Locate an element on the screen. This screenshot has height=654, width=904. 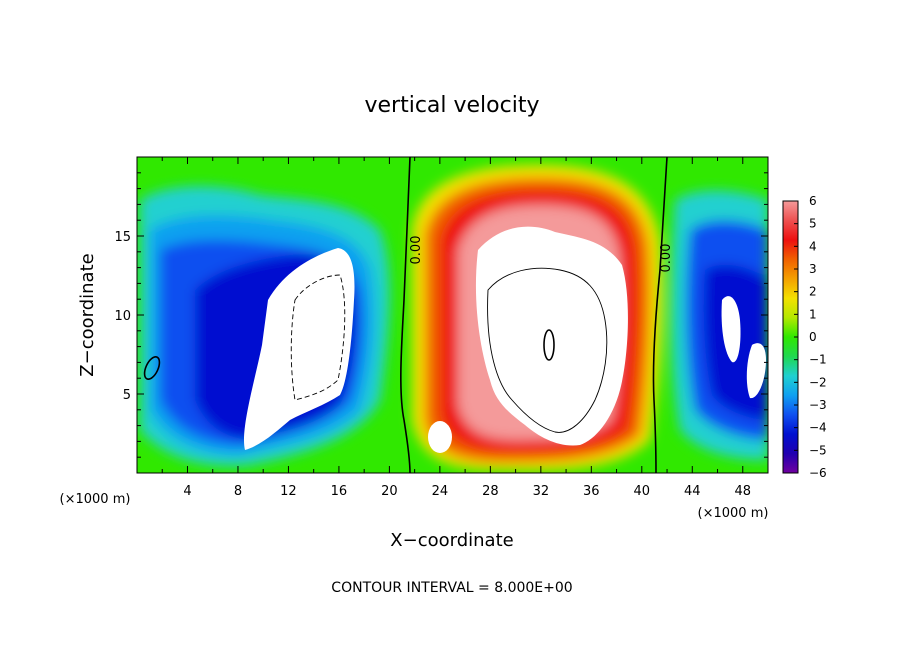
x-tick-label: 48 is located at coordinates (742, 491).